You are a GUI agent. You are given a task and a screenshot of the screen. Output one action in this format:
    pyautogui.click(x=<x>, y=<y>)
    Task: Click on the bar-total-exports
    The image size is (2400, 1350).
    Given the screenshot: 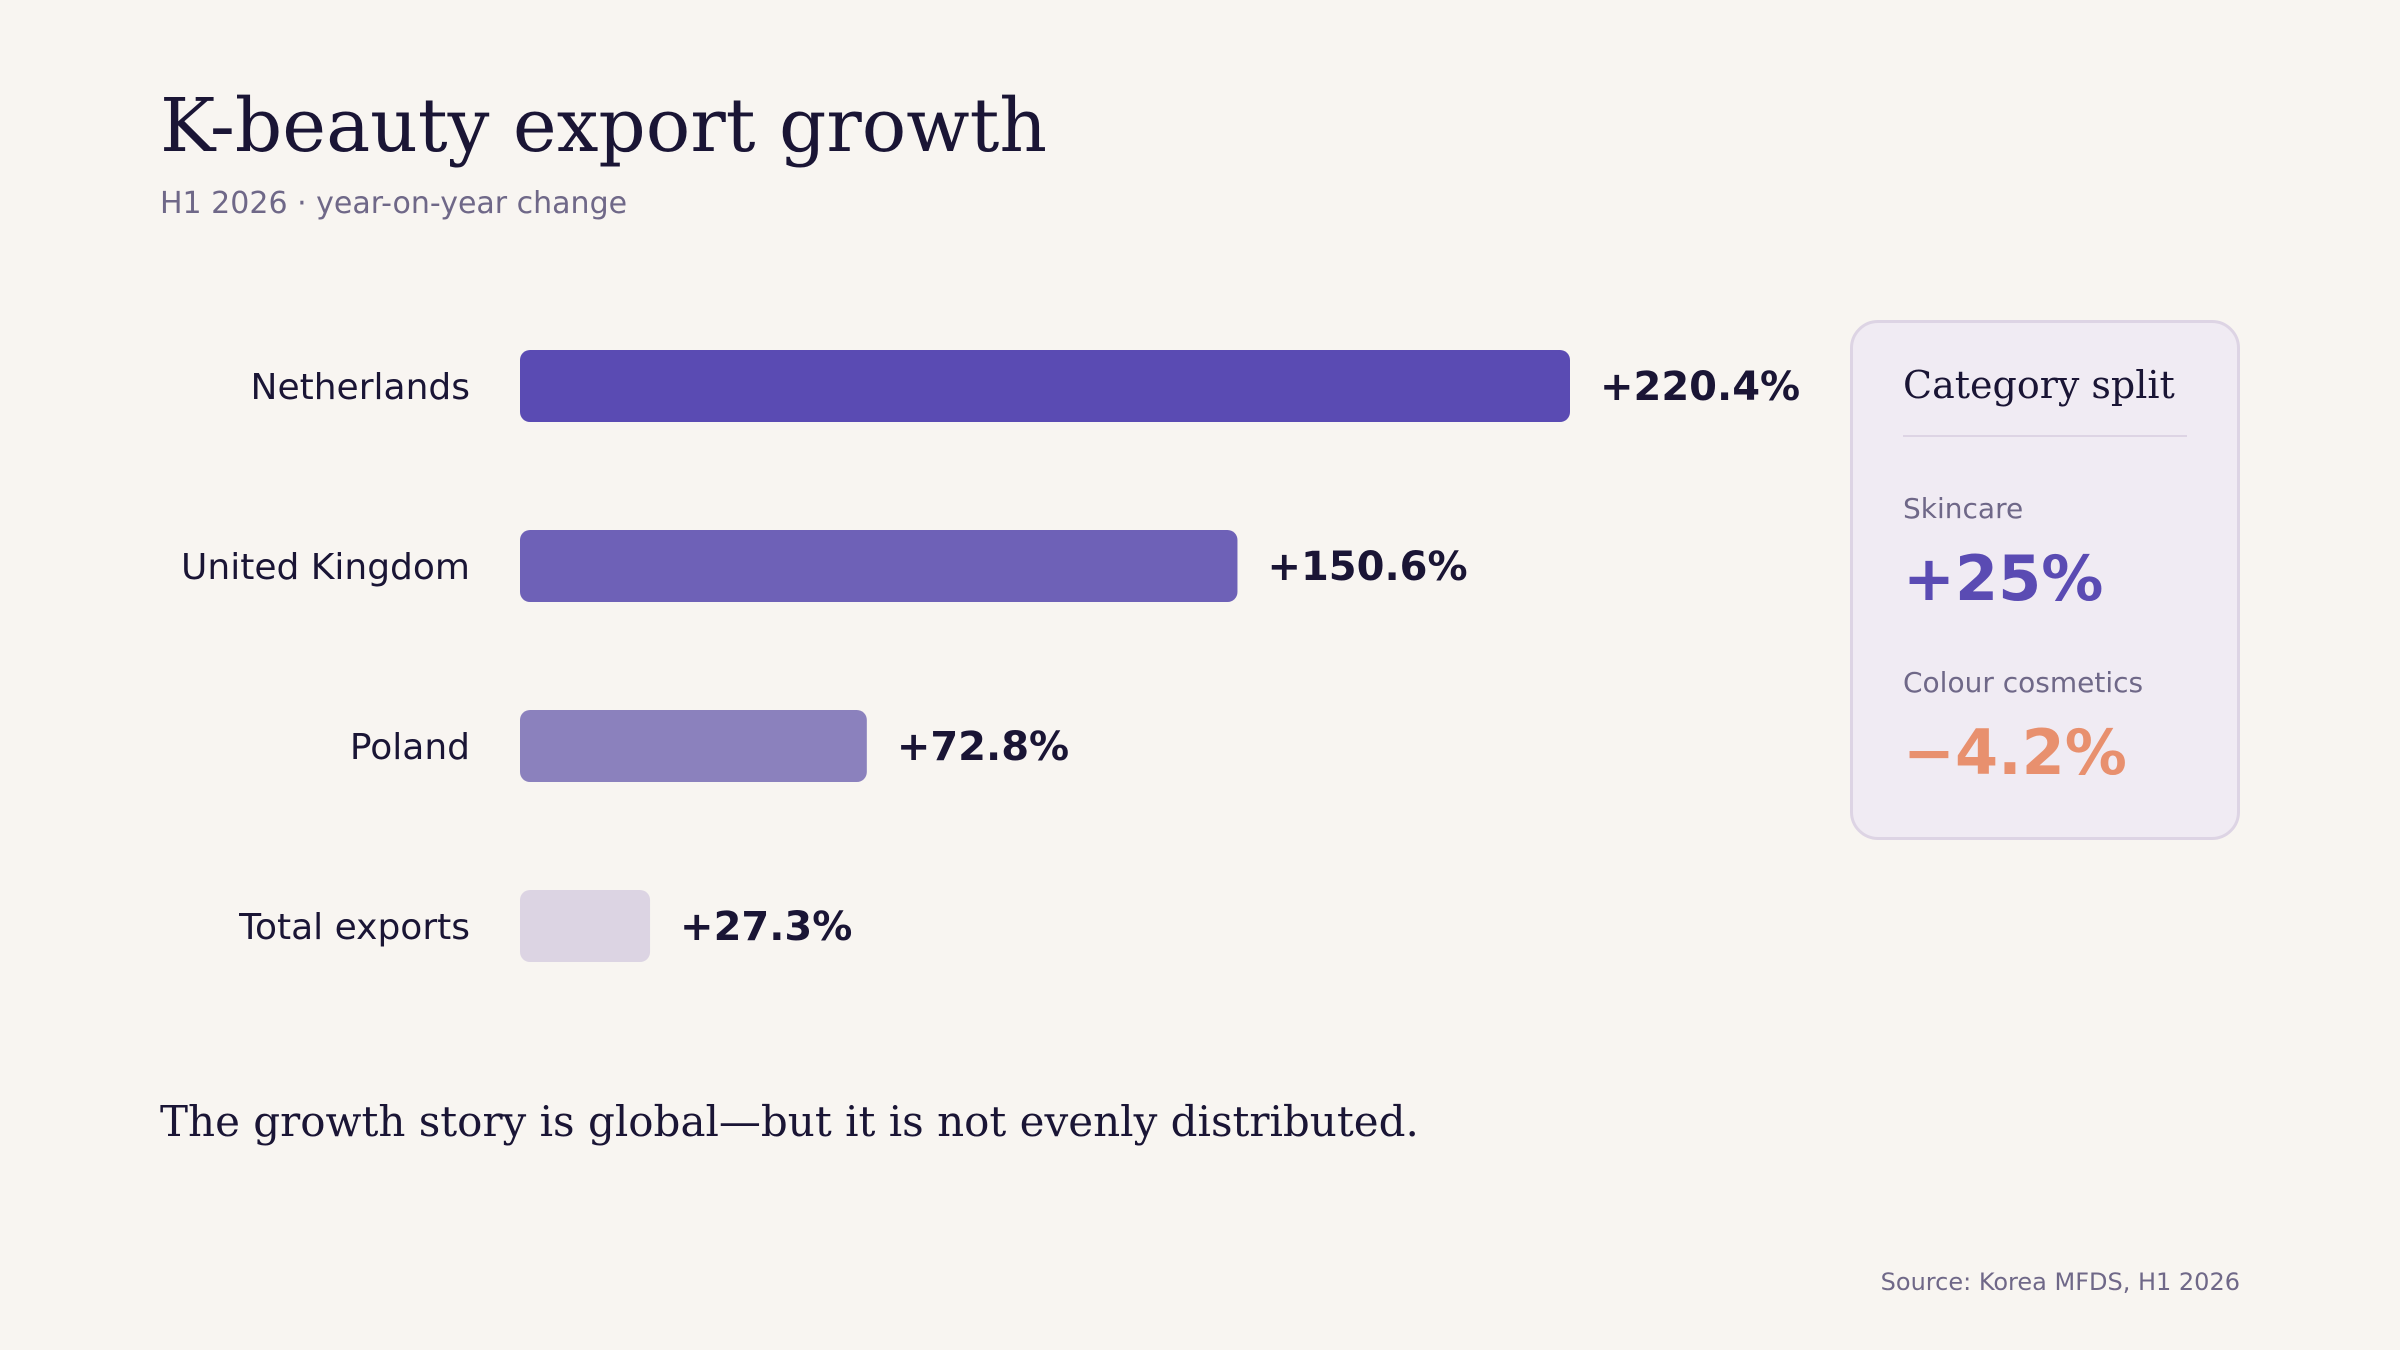 What is the action you would take?
    pyautogui.click(x=585, y=926)
    